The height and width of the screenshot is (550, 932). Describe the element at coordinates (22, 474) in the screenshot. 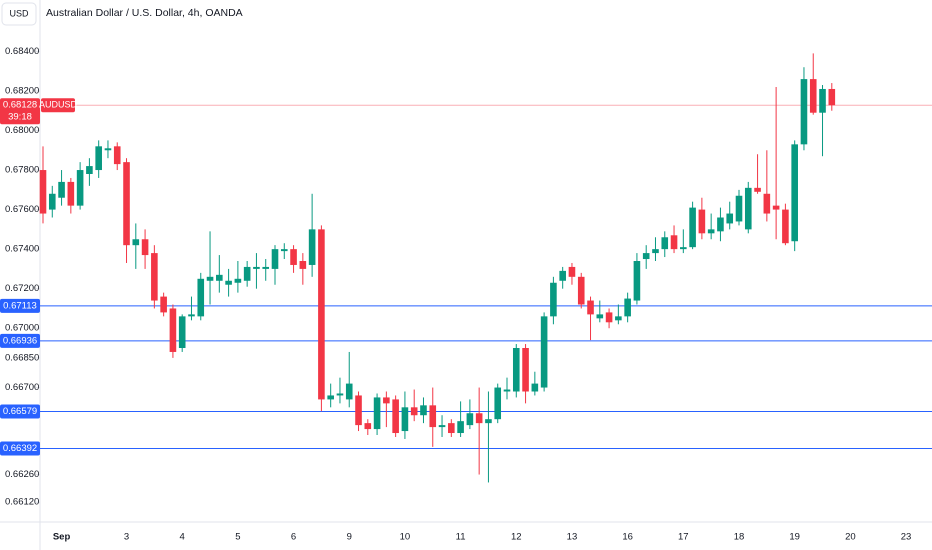

I see `y-tick-label: 0.66260` at that location.